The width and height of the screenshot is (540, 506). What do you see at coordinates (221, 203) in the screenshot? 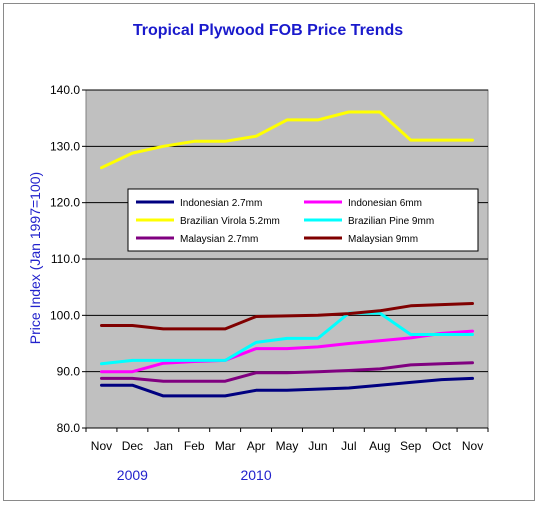
I see `legend-label: Indonesian 2.7mm` at bounding box center [221, 203].